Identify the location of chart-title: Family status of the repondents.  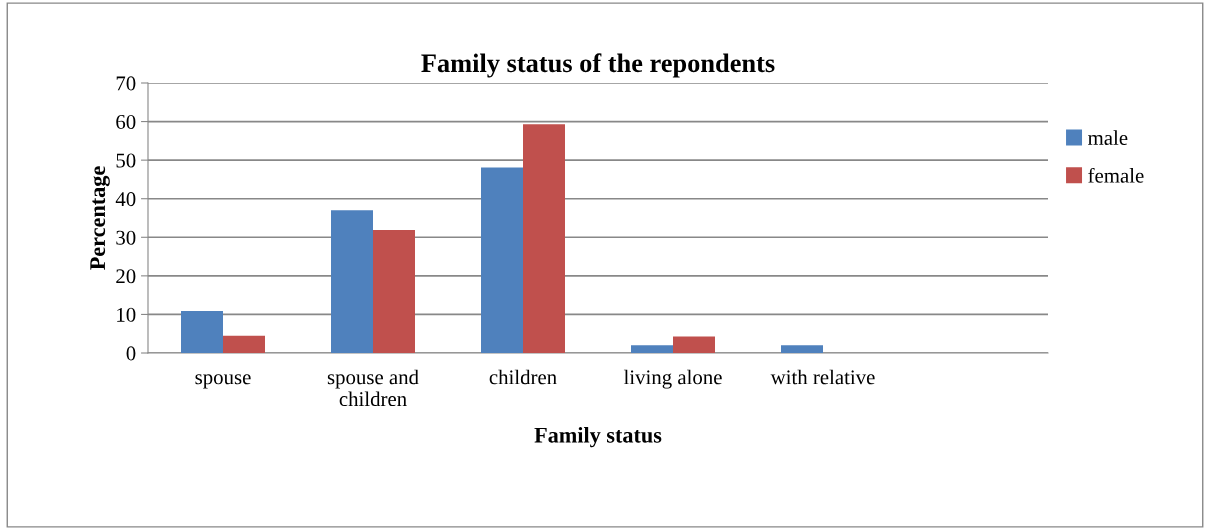
(598, 65).